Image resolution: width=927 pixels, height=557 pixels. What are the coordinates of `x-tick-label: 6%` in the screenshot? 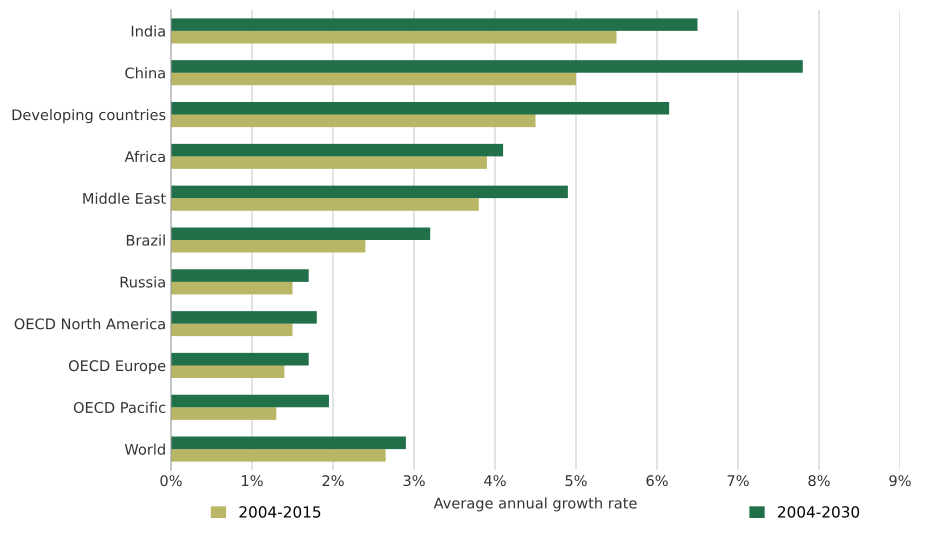 It's located at (657, 480).